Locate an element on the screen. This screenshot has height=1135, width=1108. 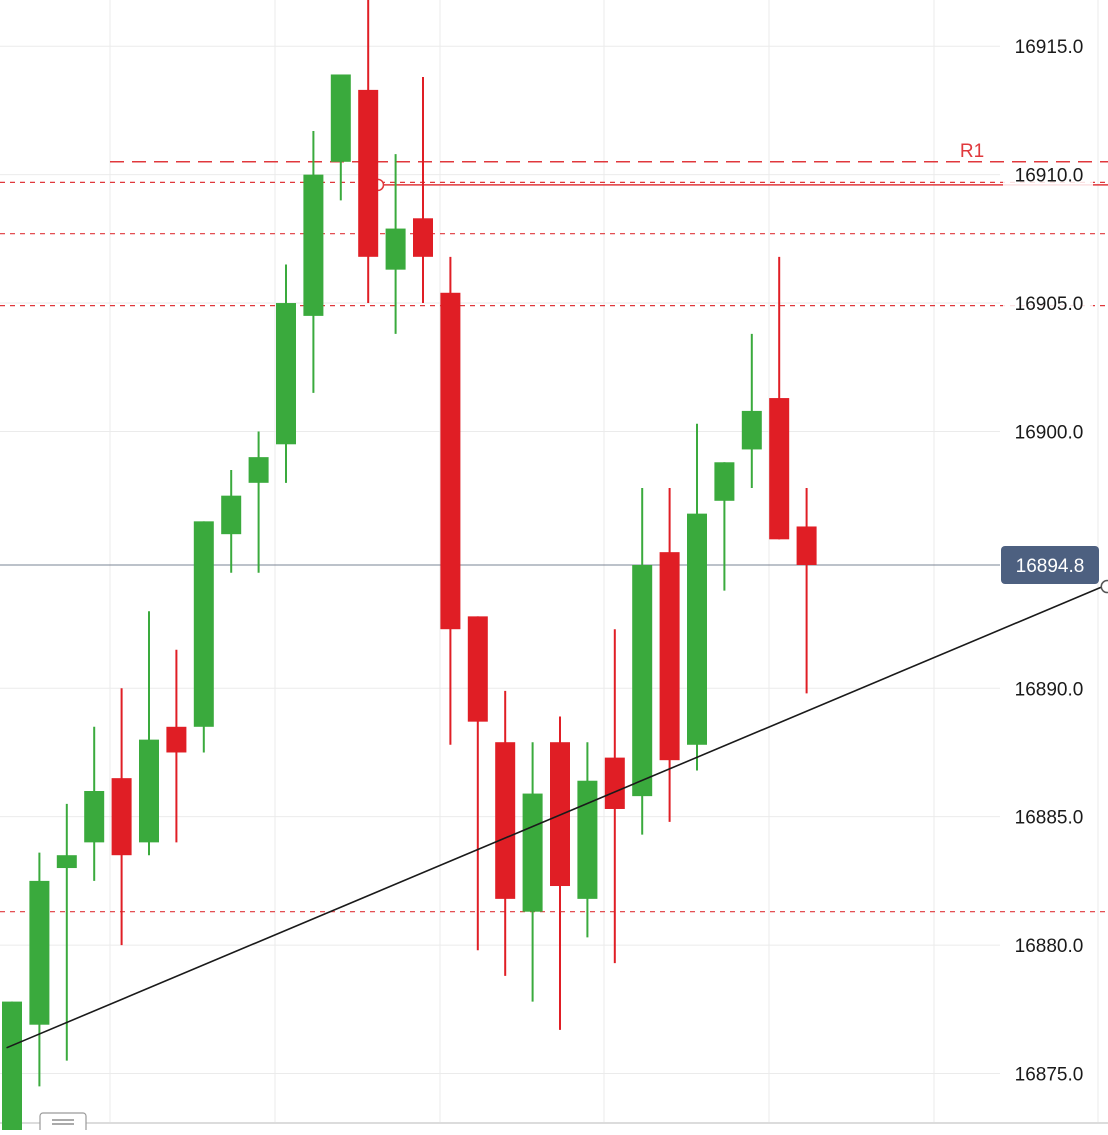
y-tick-label: 16915.0 is located at coordinates (1049, 47).